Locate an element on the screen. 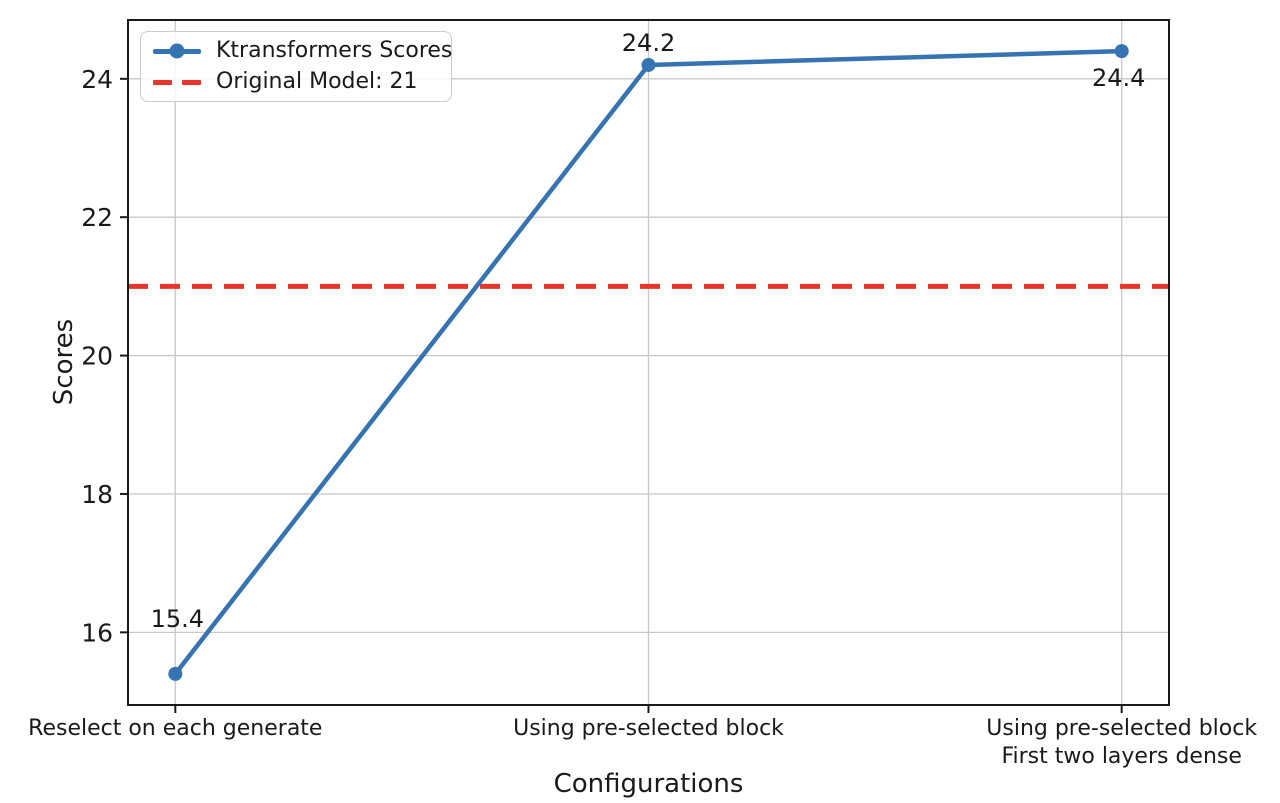 The height and width of the screenshot is (803, 1280). legend-marker-dot-icon is located at coordinates (177, 51).